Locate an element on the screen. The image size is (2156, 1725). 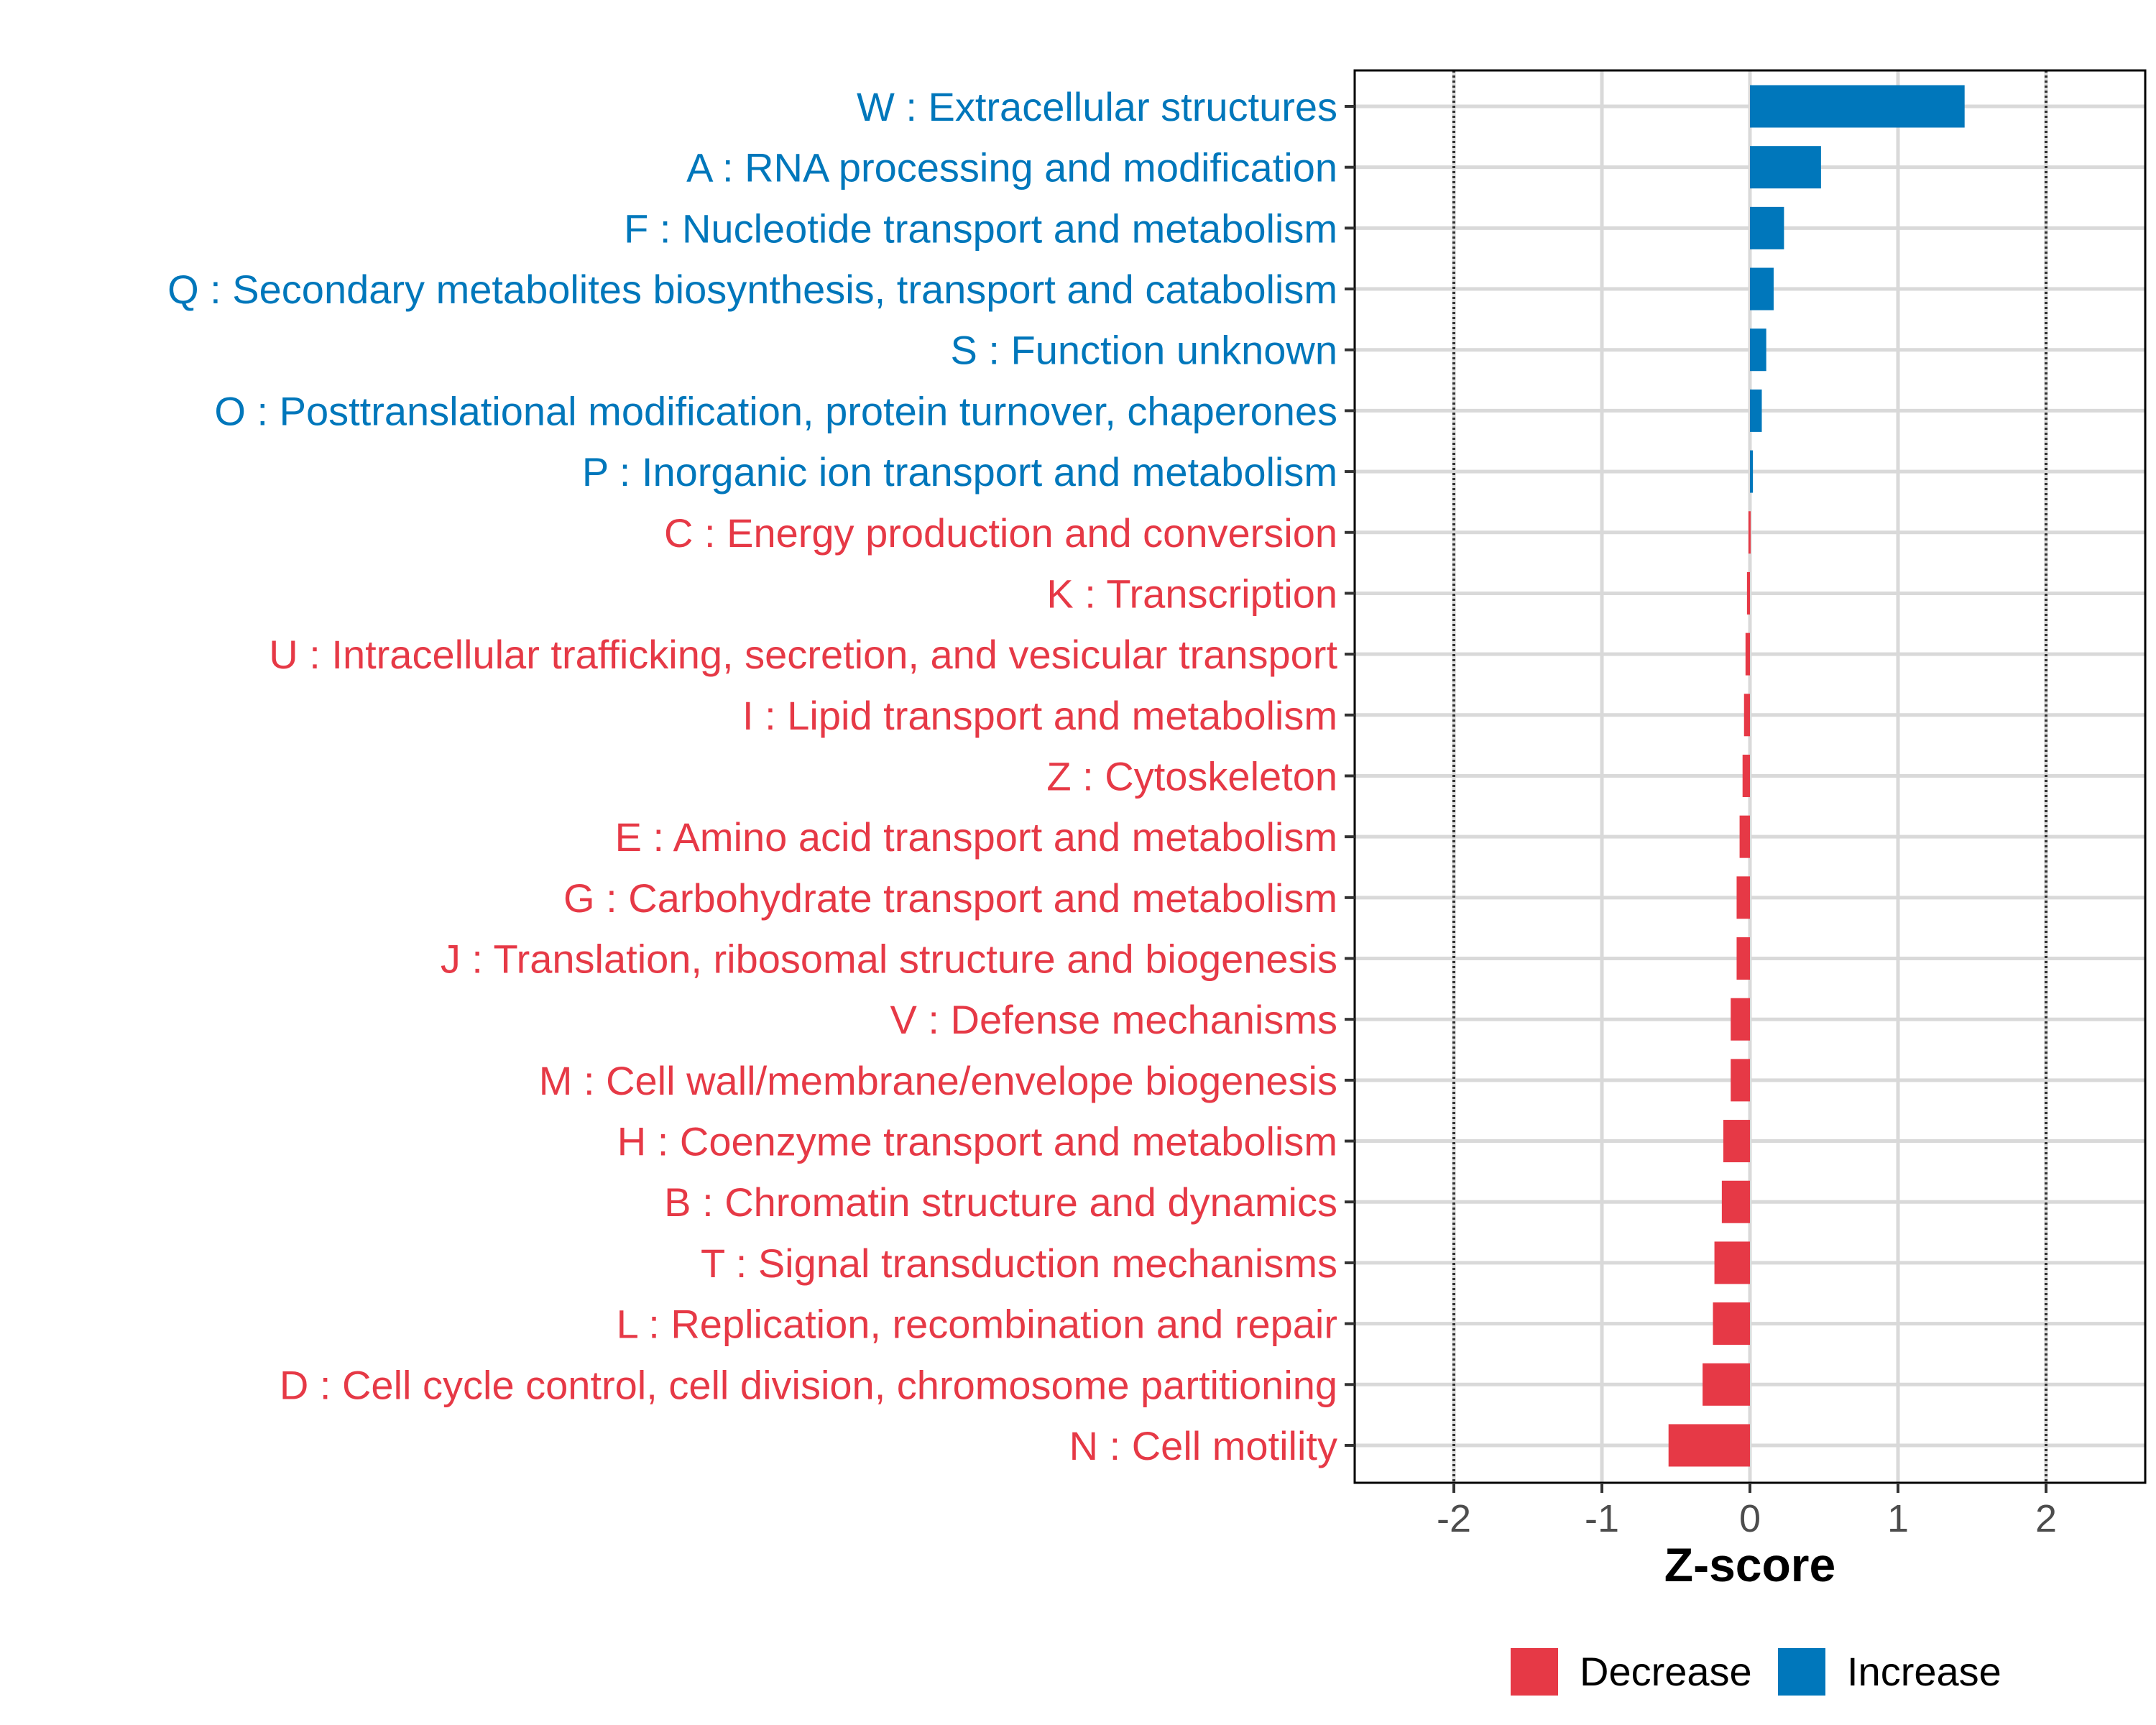
x-tick-label: 0 is located at coordinates (1750, 1518).